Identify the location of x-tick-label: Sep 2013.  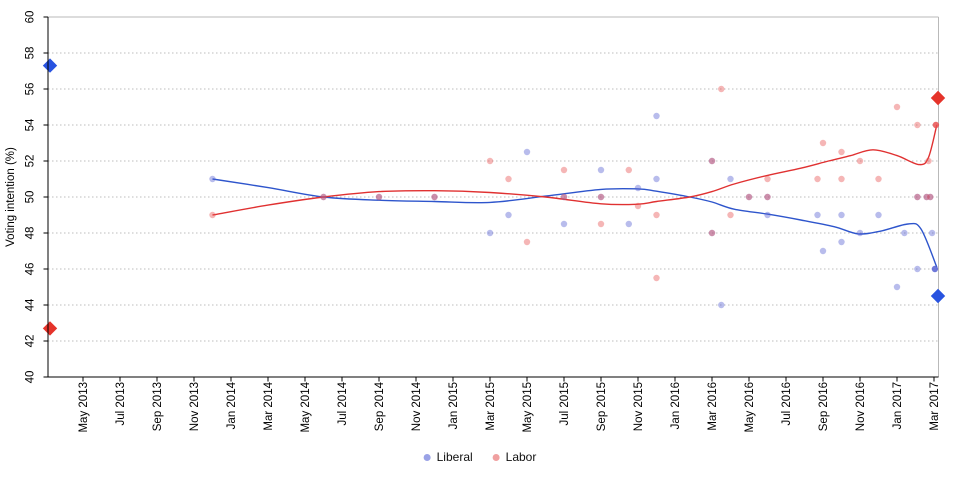
(158, 406).